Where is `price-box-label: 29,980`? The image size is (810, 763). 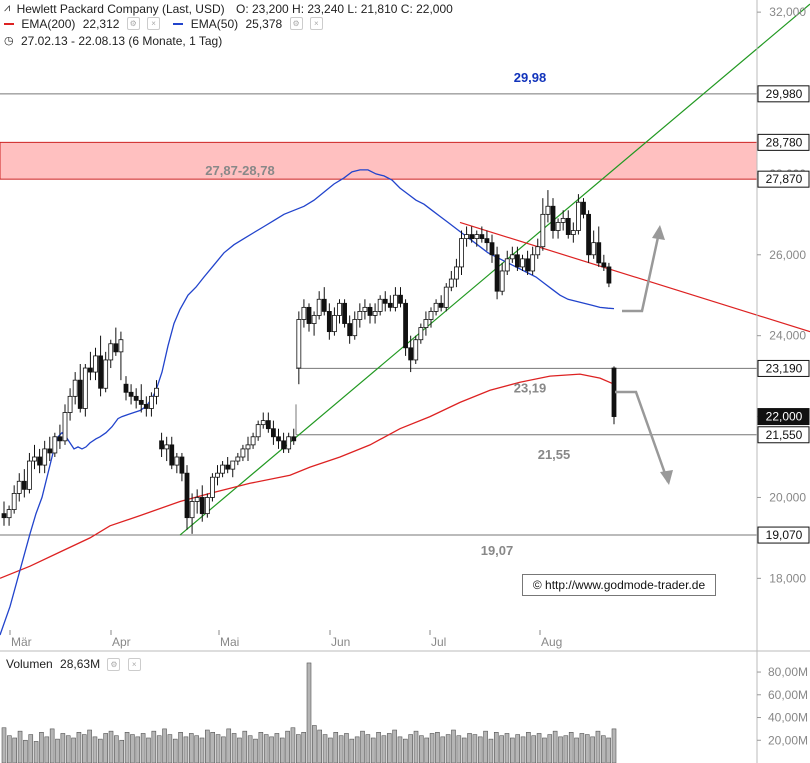 price-box-label: 29,980 is located at coordinates (784, 94).